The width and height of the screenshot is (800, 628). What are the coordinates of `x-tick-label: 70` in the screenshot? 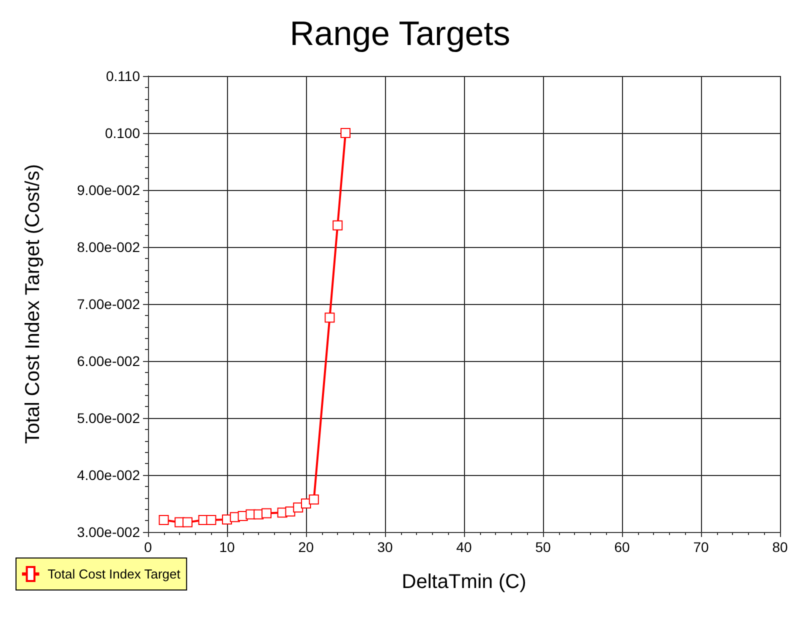 It's located at (701, 547).